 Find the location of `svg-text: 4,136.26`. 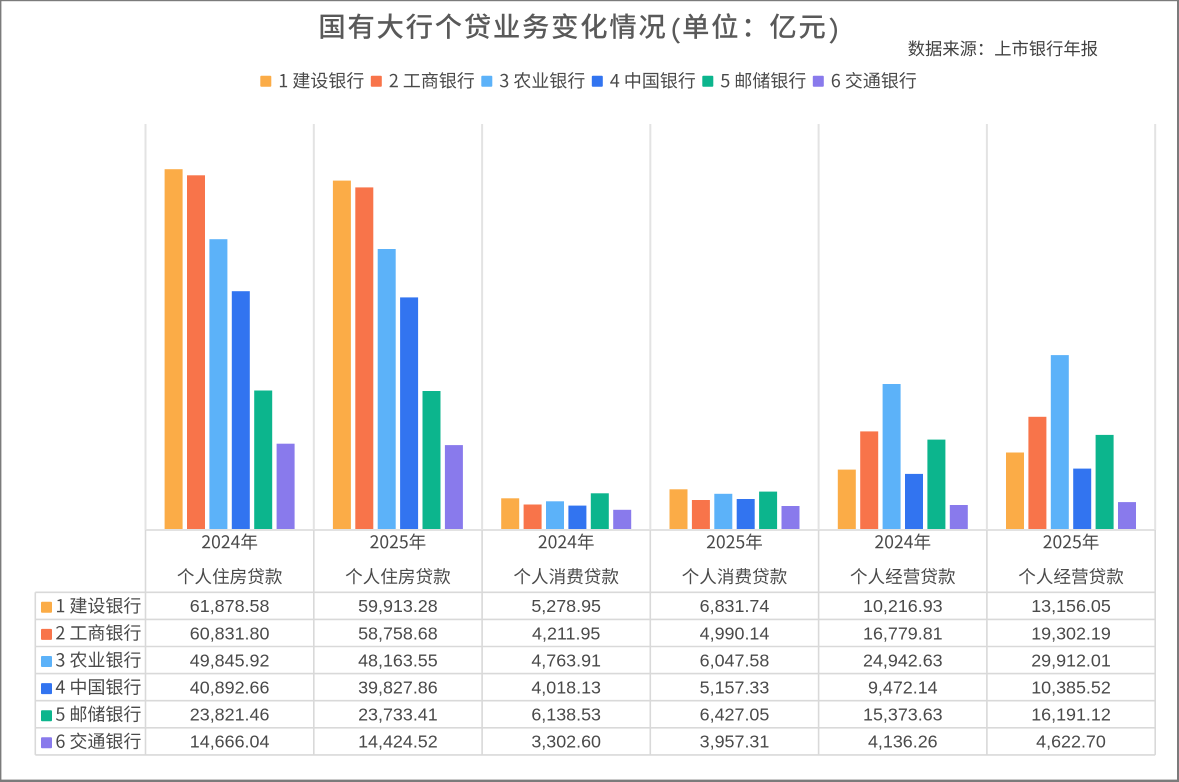

svg-text: 4,136.26 is located at coordinates (903, 742).